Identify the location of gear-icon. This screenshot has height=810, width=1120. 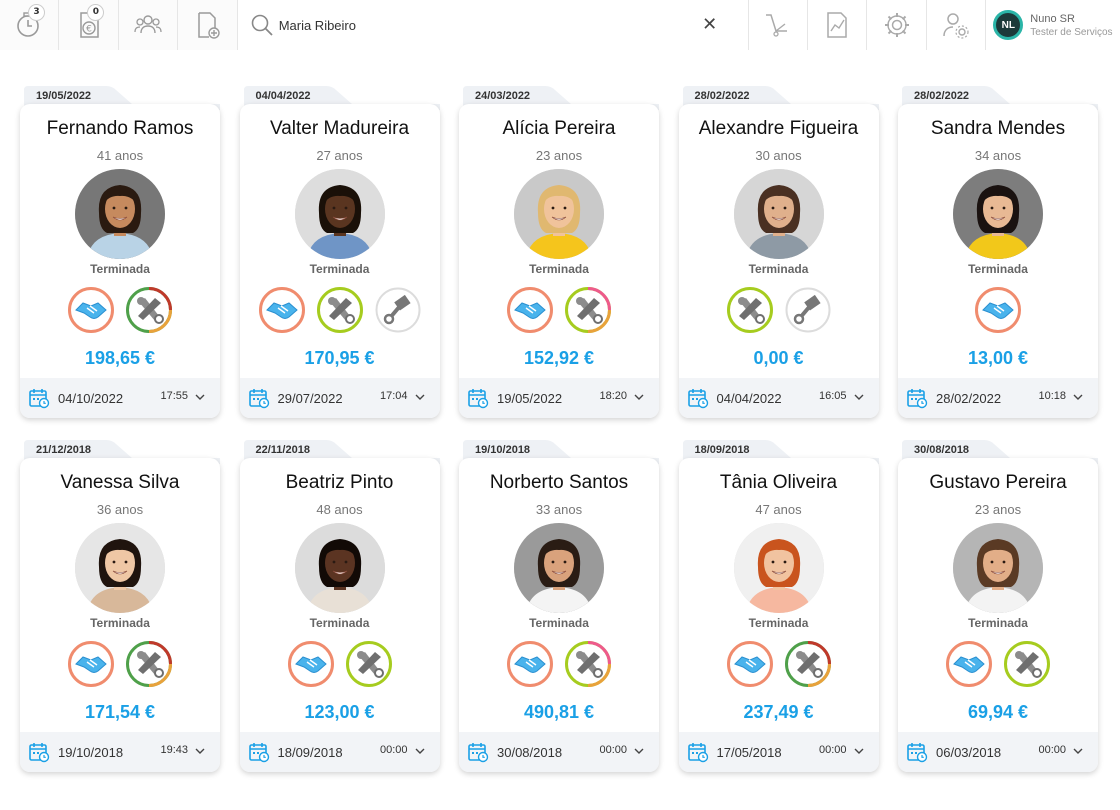
(896, 25).